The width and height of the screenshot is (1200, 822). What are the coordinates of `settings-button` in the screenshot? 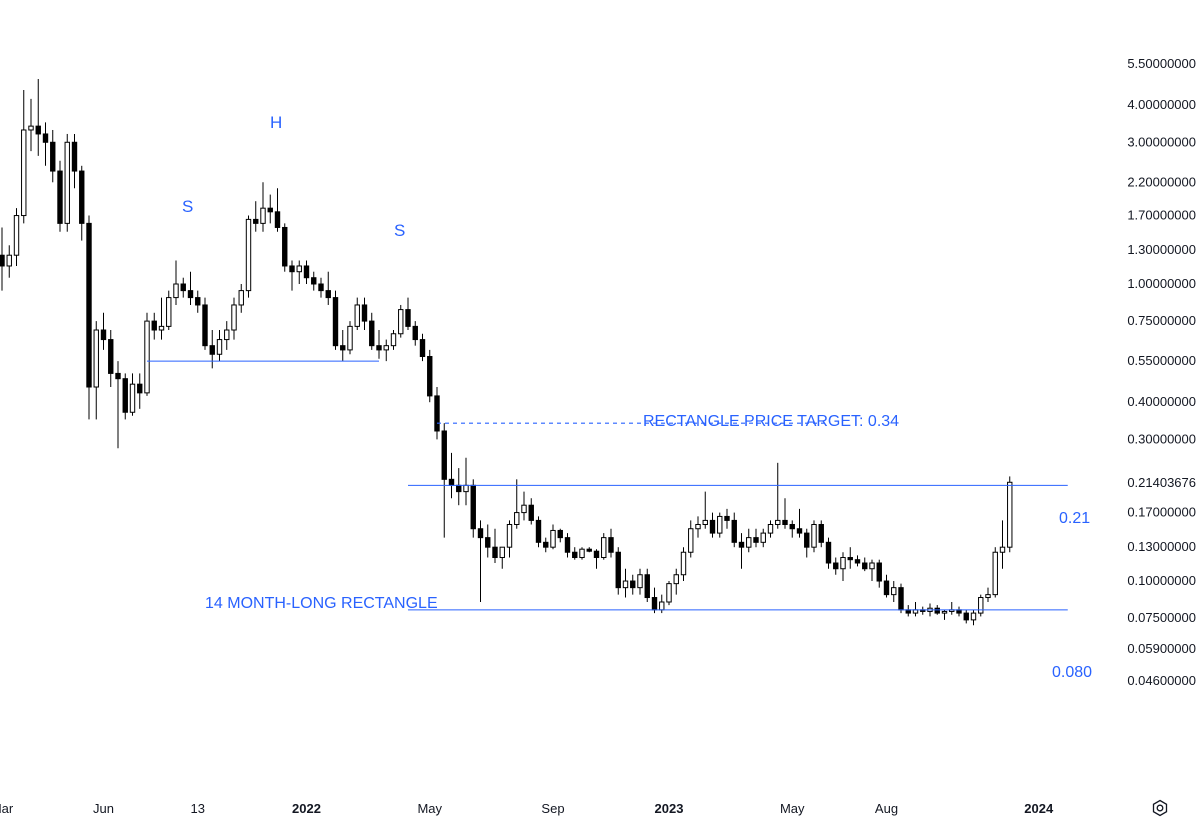 It's located at (1160, 808).